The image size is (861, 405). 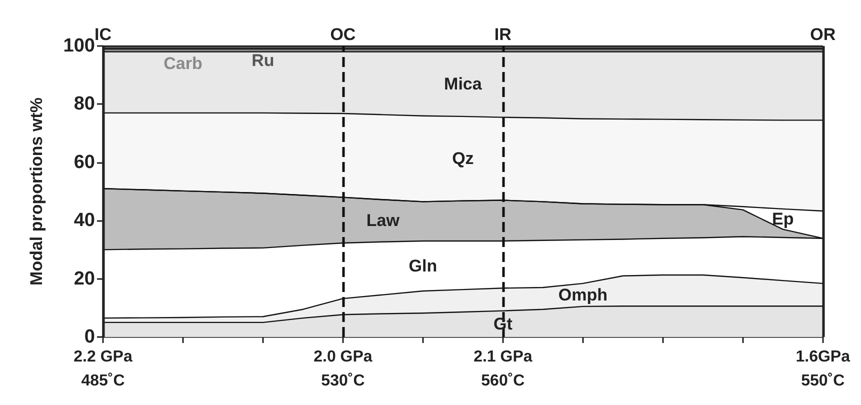 I want to click on y-axis-title: Modal proportions wt%, so click(x=36, y=192).